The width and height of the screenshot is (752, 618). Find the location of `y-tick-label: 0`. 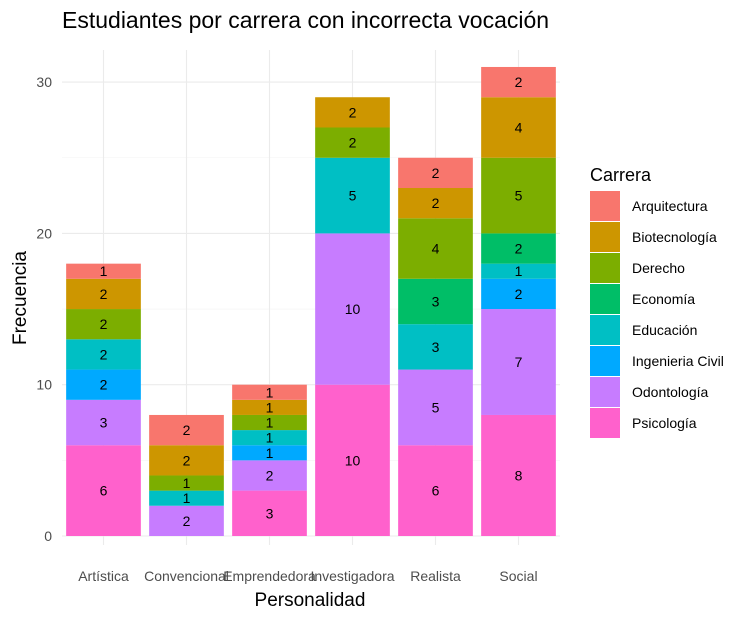

y-tick-label: 0 is located at coordinates (48, 536).